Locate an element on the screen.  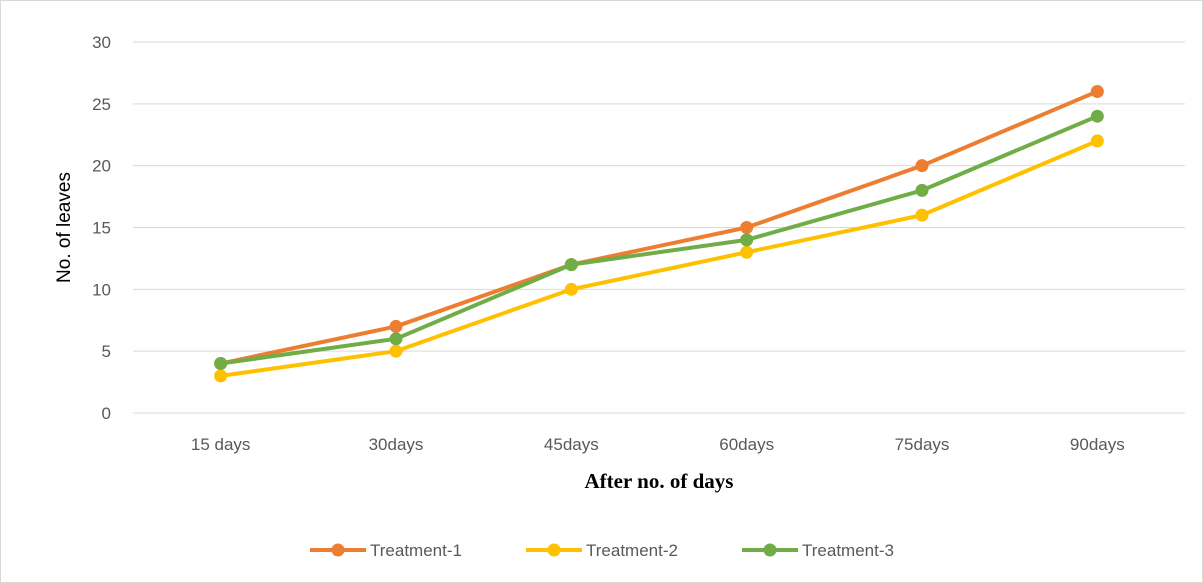
legend-label: Treatment-2 is located at coordinates (632, 550).